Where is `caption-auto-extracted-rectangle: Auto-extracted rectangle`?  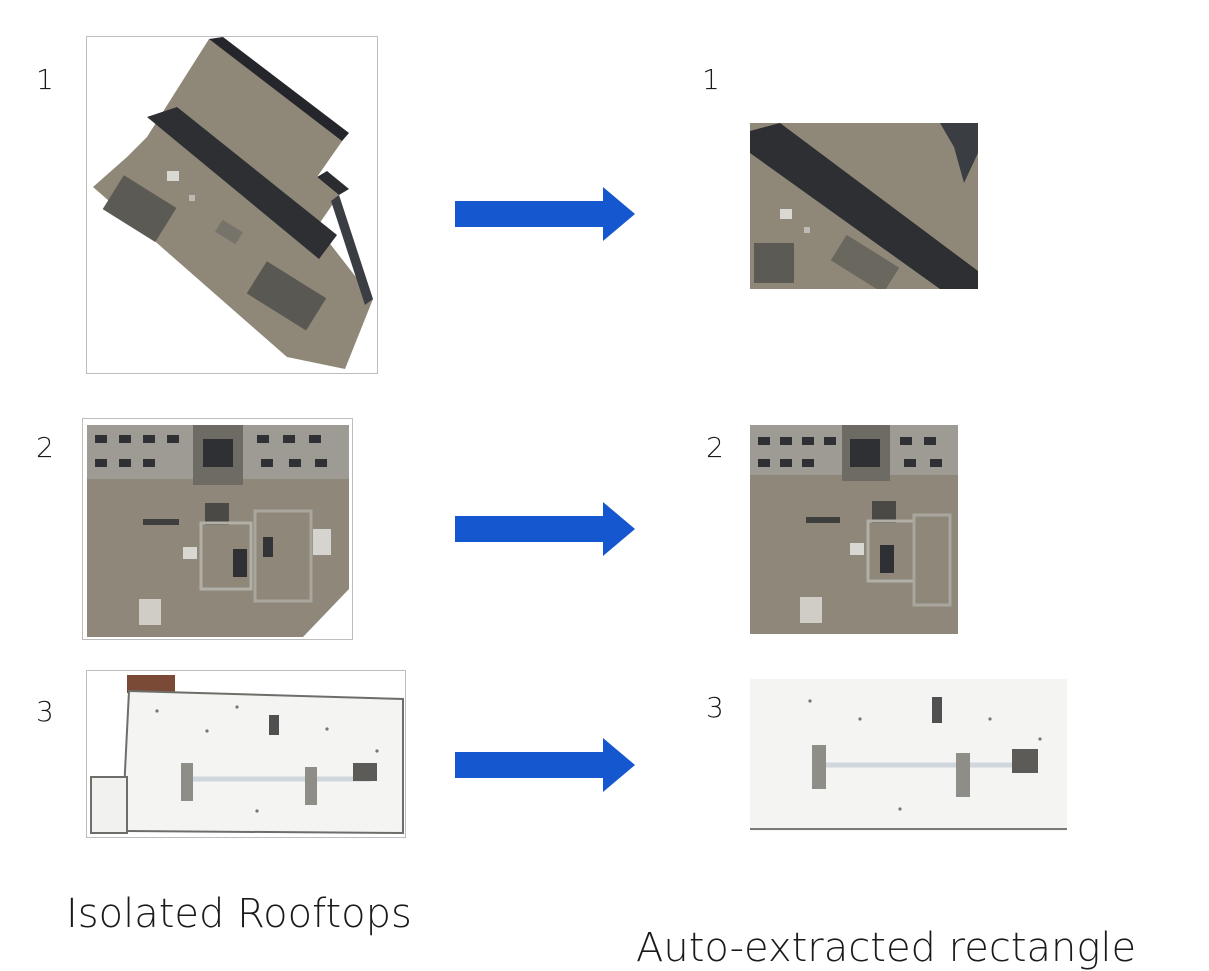 caption-auto-extracted-rectangle: Auto-extracted rectangle is located at coordinates (886, 948).